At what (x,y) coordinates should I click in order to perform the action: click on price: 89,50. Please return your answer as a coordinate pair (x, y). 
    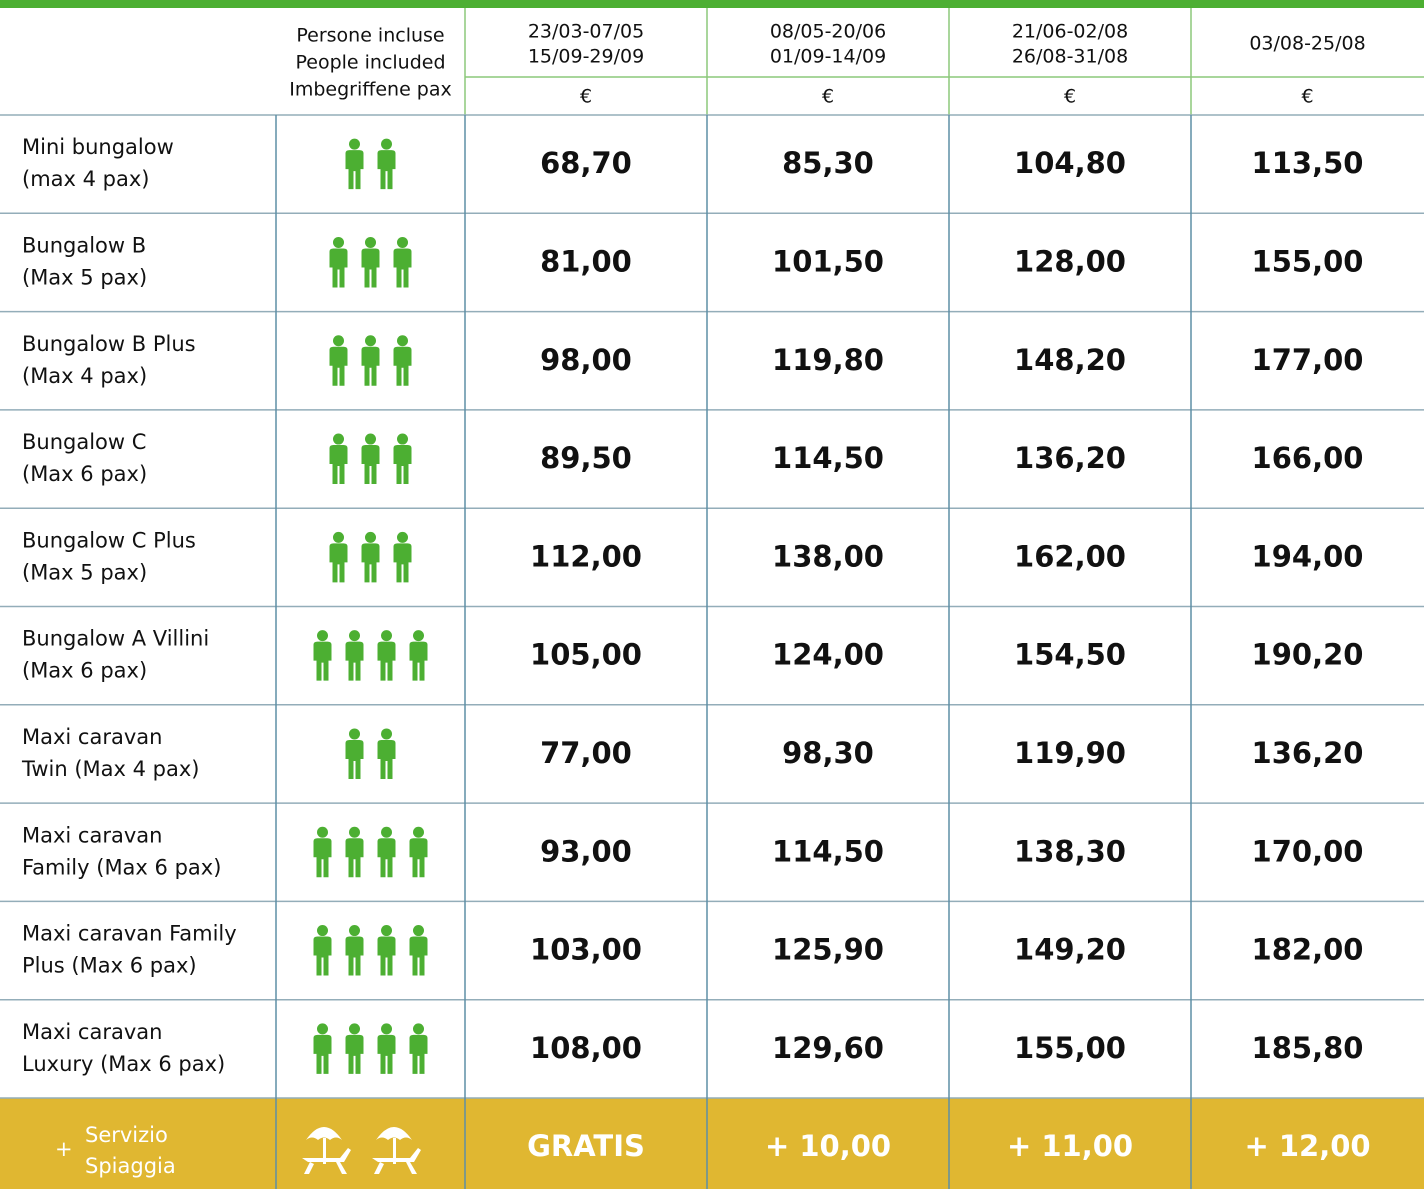
    Looking at the image, I should click on (586, 458).